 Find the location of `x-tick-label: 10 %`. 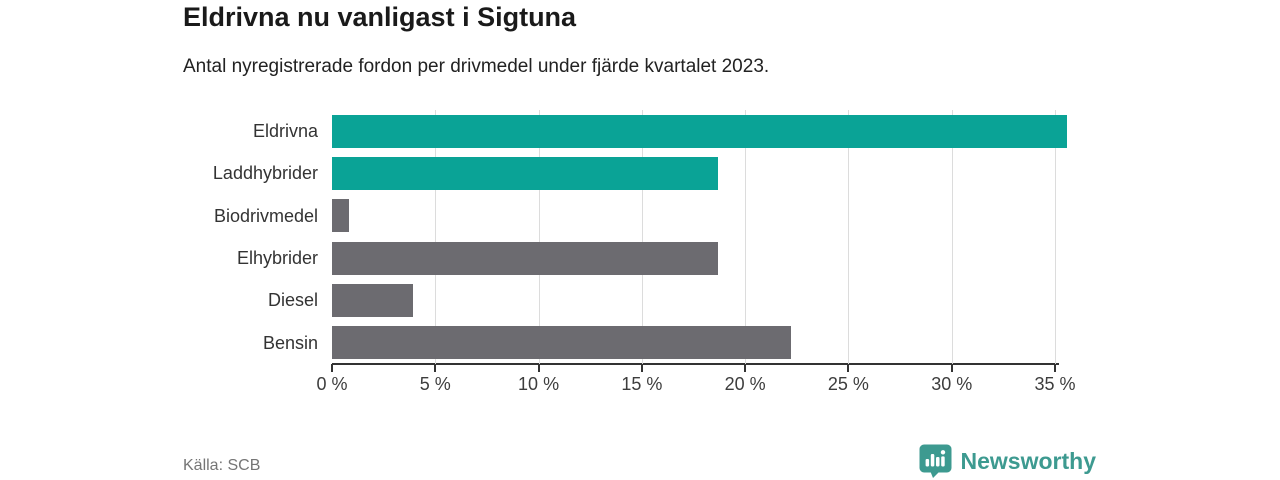

x-tick-label: 10 % is located at coordinates (539, 384).